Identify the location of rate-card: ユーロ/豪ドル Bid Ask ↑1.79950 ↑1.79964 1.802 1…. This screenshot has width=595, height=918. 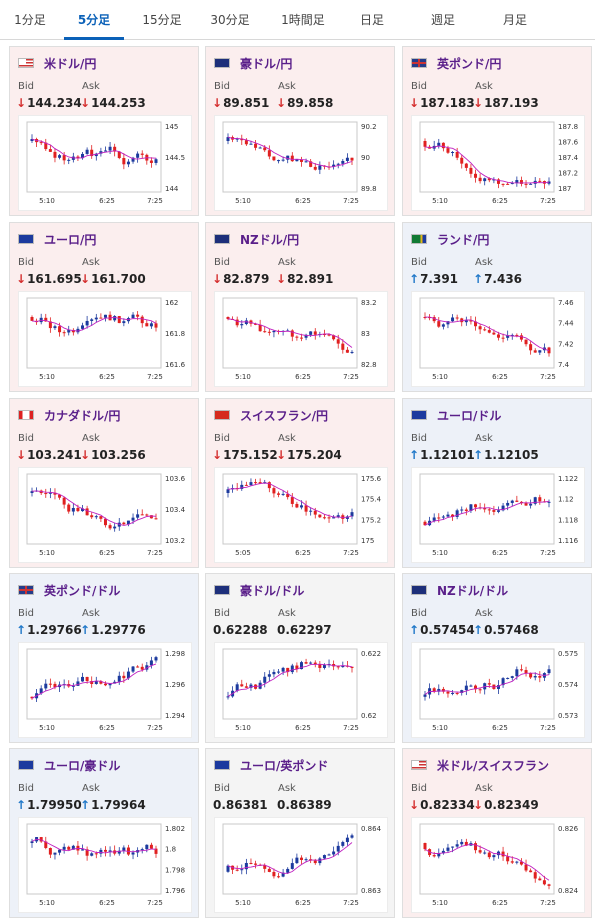
(104, 833).